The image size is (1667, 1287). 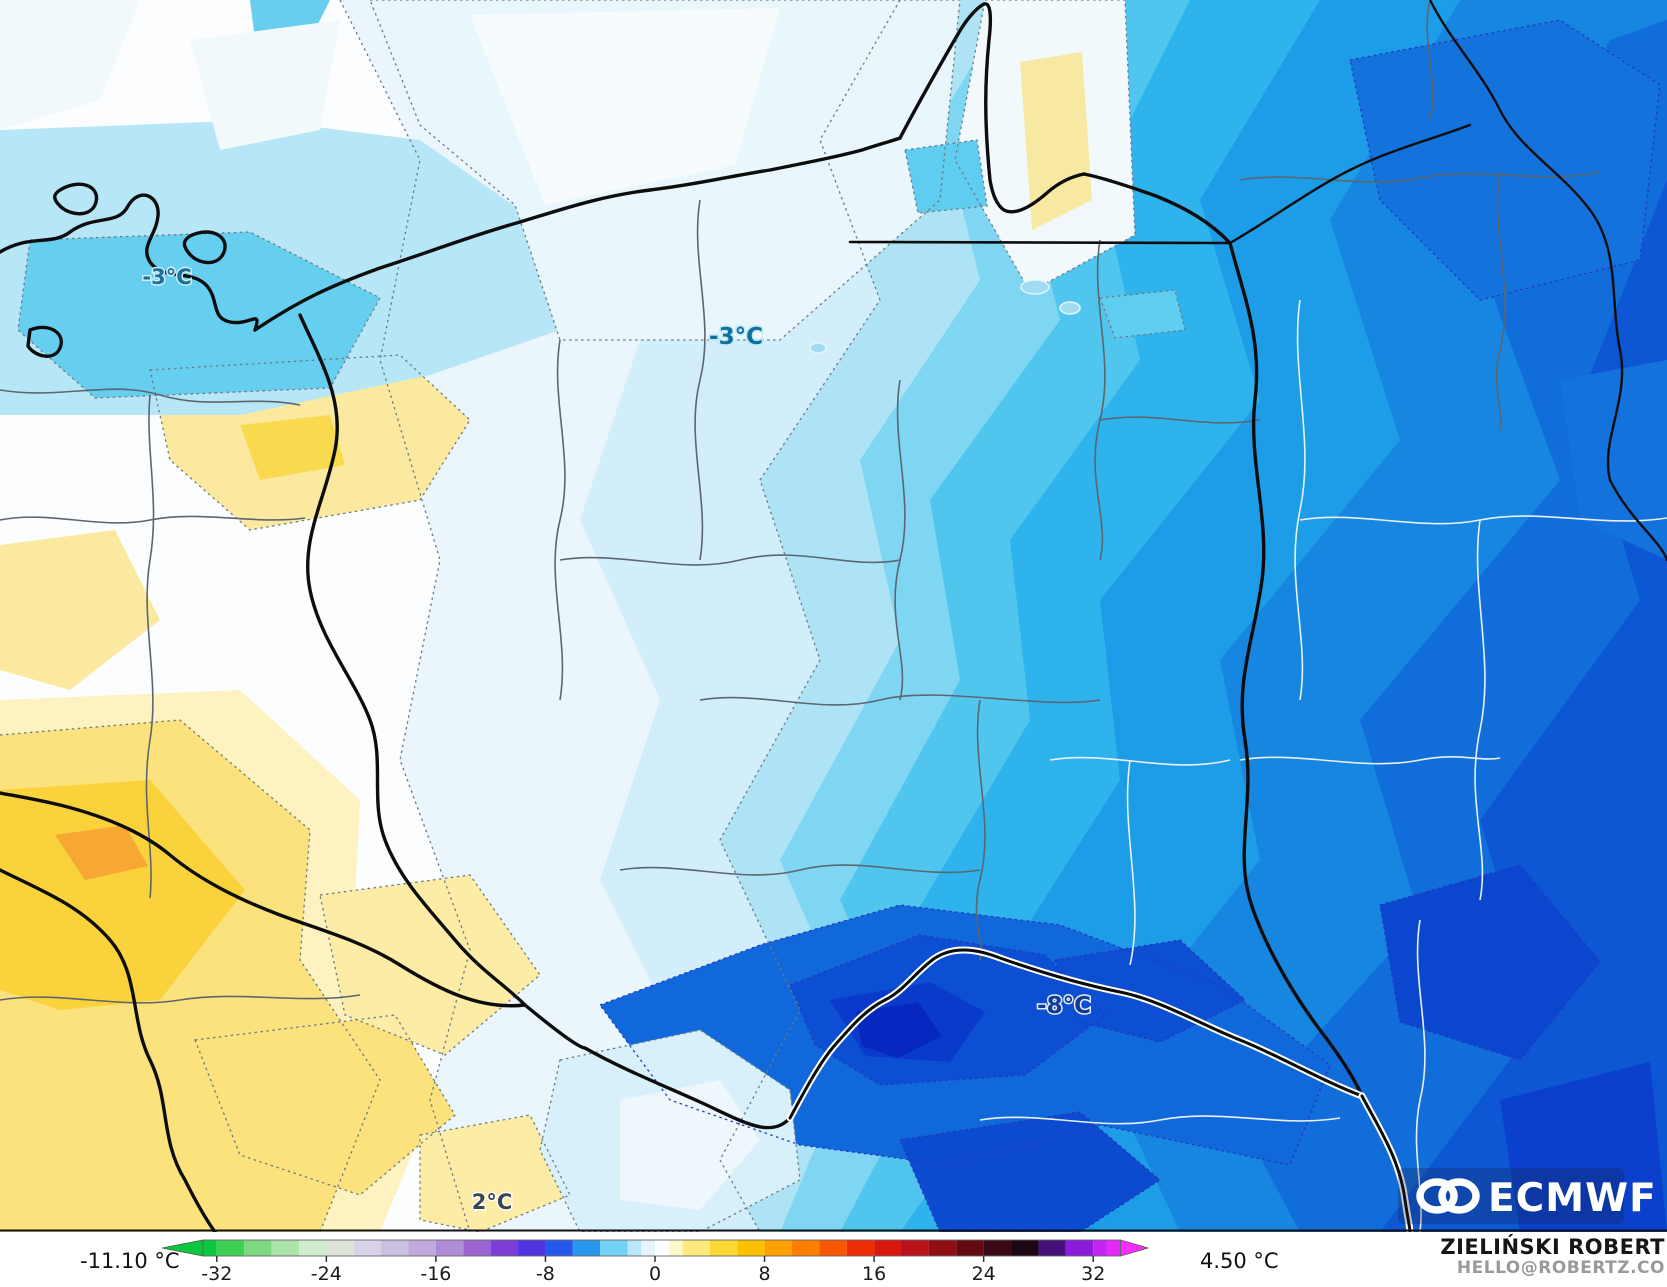 What do you see at coordinates (736, 337) in the screenshot?
I see `temperature-label-north: -3°C` at bounding box center [736, 337].